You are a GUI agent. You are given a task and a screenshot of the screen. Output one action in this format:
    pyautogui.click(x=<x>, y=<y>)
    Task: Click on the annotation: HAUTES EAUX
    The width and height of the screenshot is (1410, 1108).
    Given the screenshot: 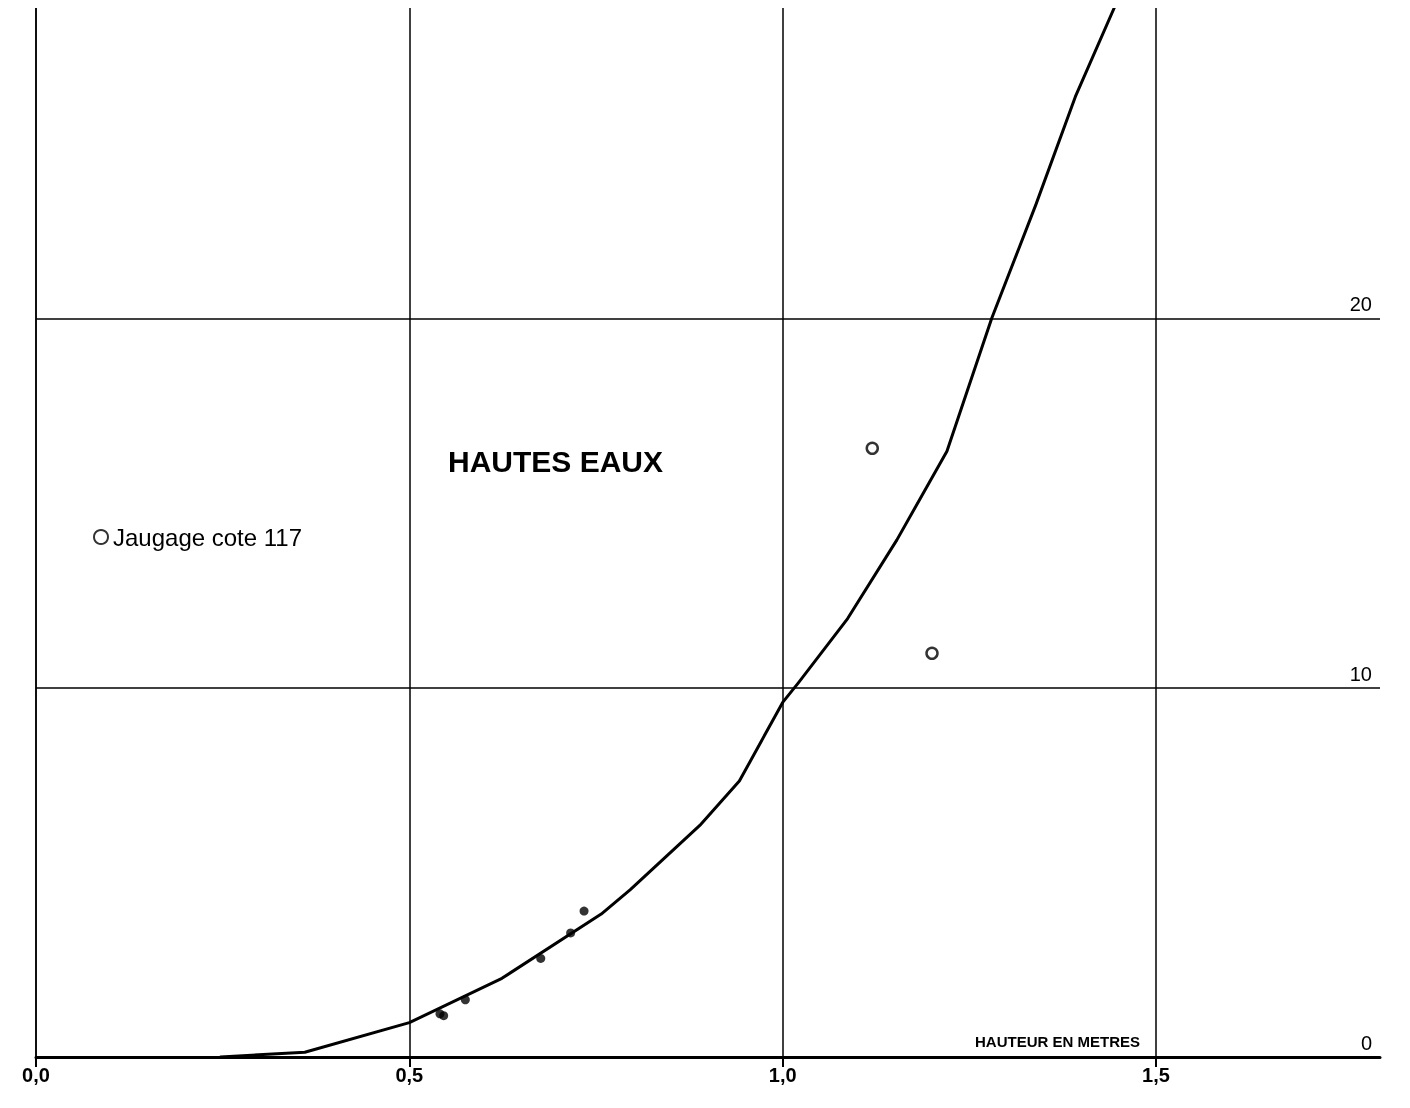 What is the action you would take?
    pyautogui.click(x=556, y=461)
    